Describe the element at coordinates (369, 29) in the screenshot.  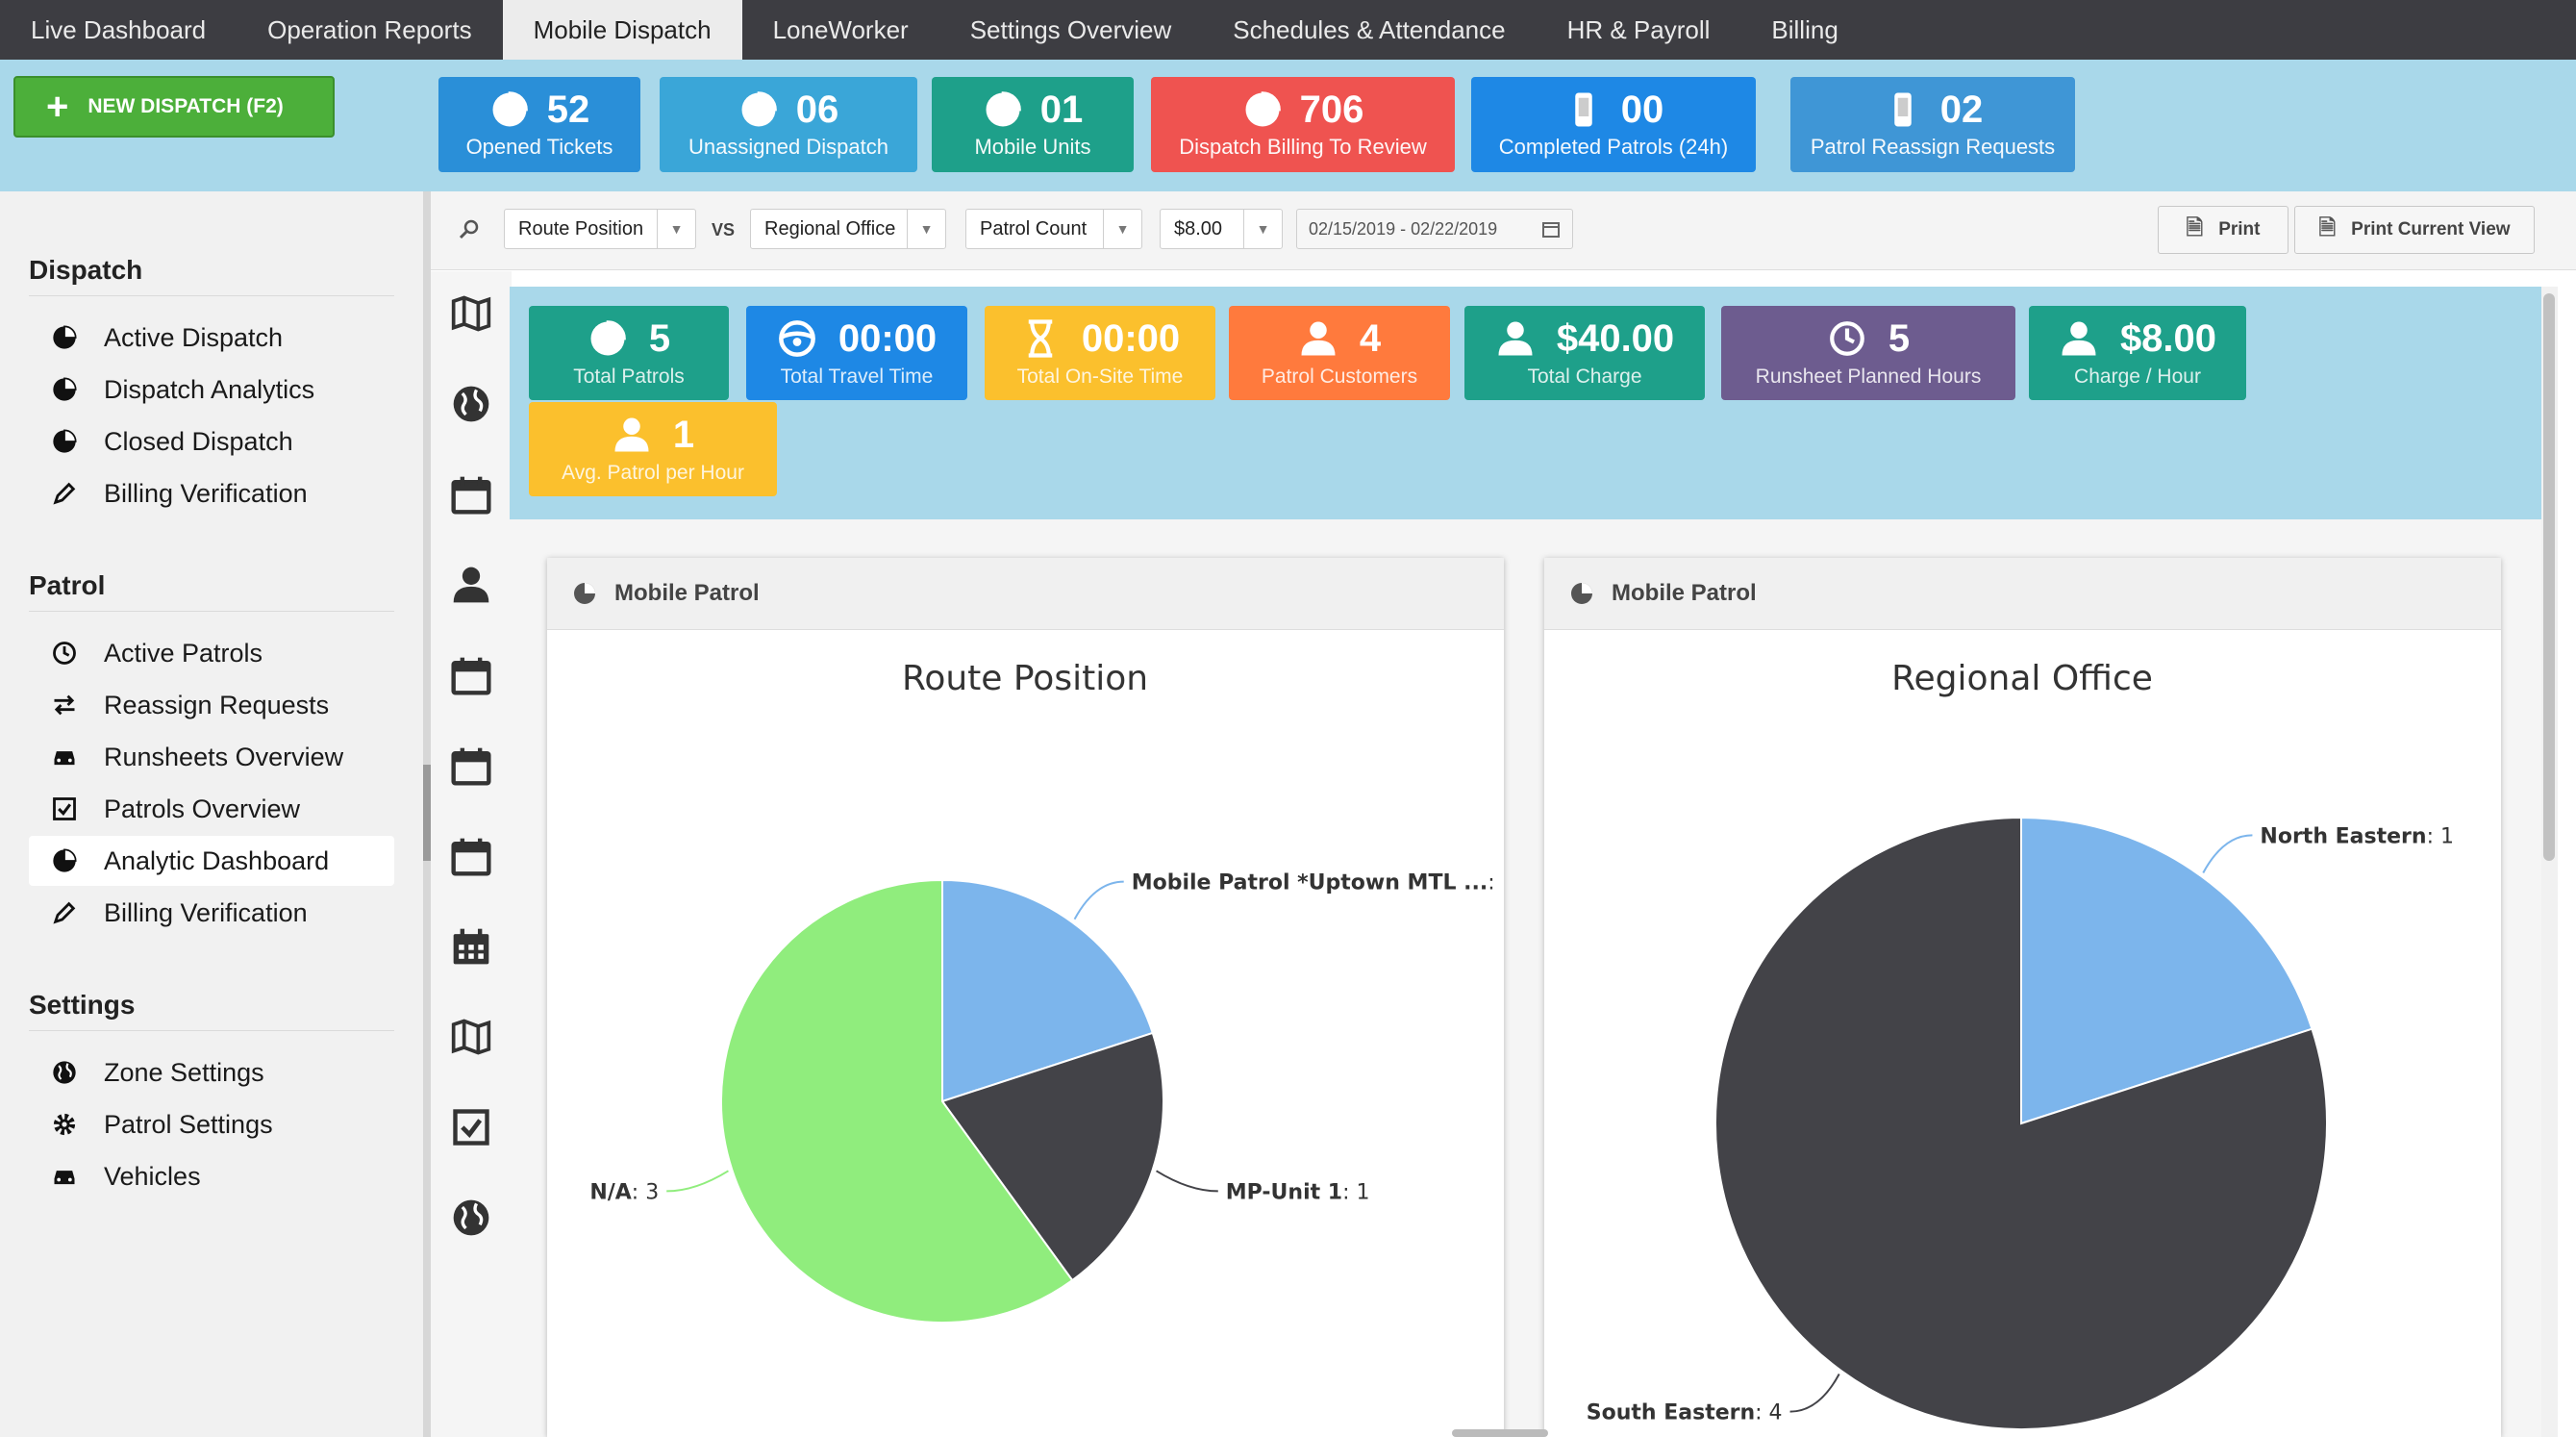
I see `nav-tab-operation-reports: Operation Reports` at that location.